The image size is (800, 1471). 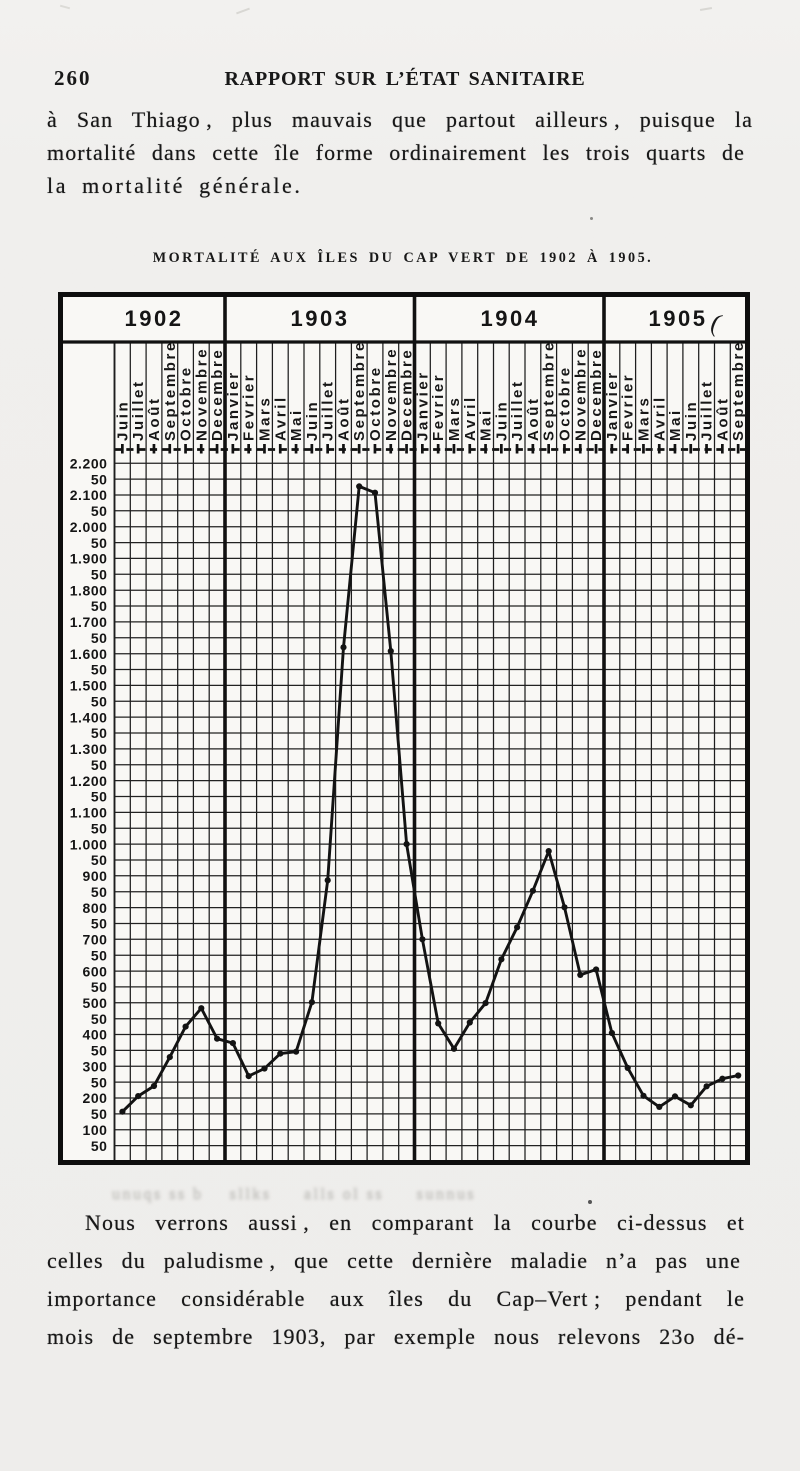 What do you see at coordinates (89, 590) in the screenshot?
I see `svg-text: 1.800` at bounding box center [89, 590].